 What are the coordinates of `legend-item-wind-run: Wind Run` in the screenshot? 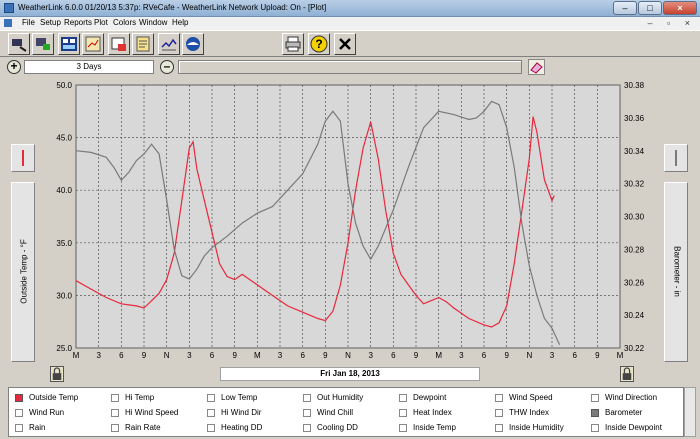 It's located at (39, 412).